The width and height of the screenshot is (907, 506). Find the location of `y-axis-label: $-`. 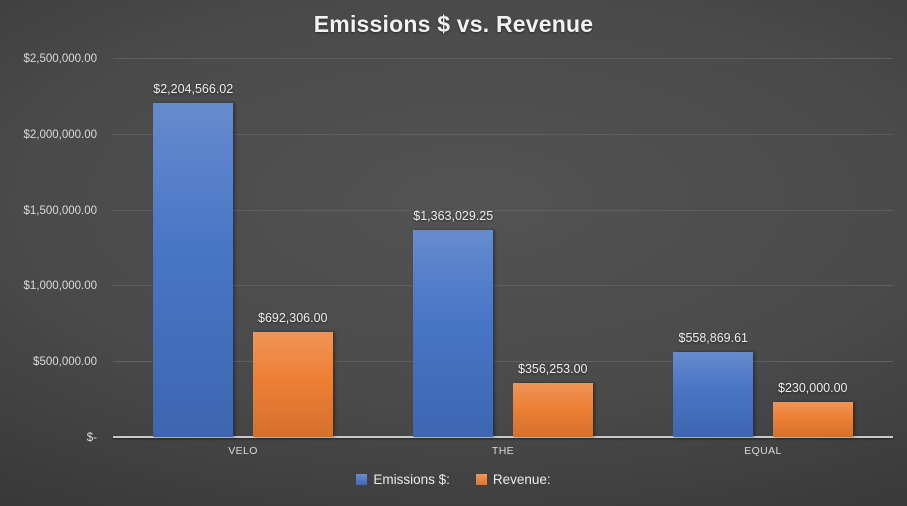

y-axis-label: $- is located at coordinates (91, 438).